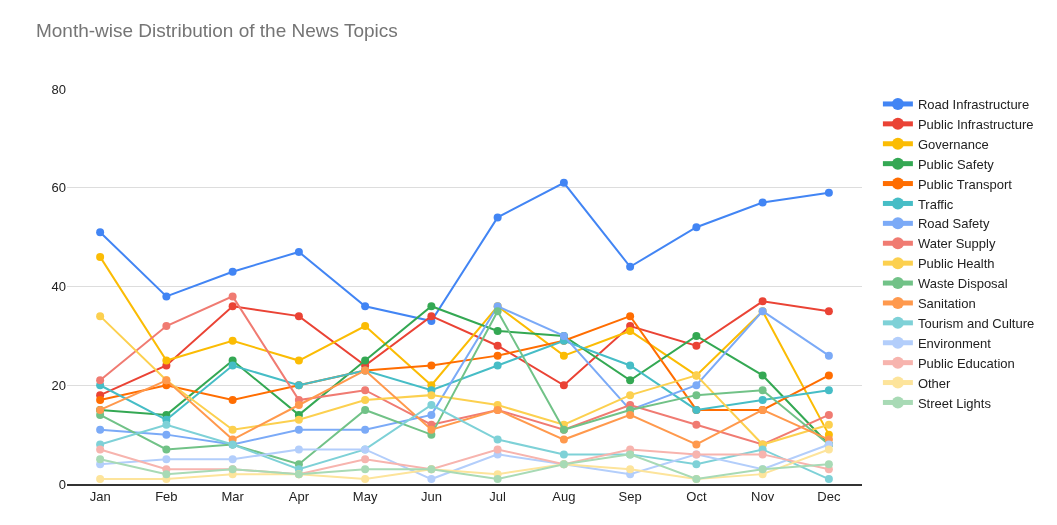 Image resolution: width=1057 pixels, height=525 pixels. I want to click on y-tick-label: 20, so click(58, 385).